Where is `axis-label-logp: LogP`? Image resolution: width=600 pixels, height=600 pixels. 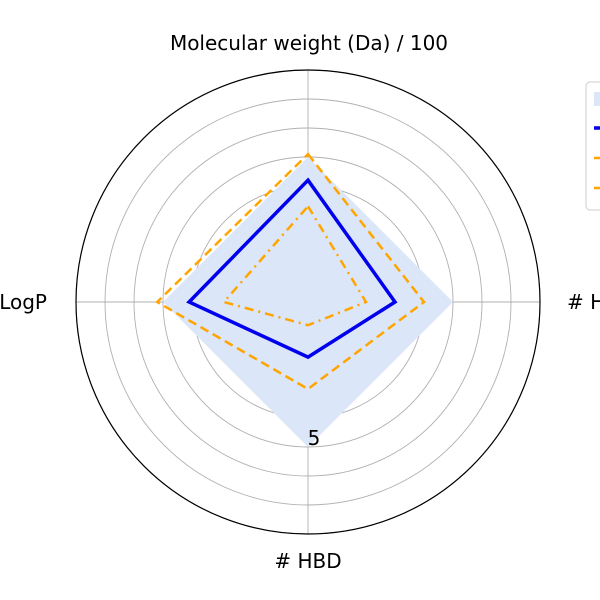 axis-label-logp: LogP is located at coordinates (23, 302).